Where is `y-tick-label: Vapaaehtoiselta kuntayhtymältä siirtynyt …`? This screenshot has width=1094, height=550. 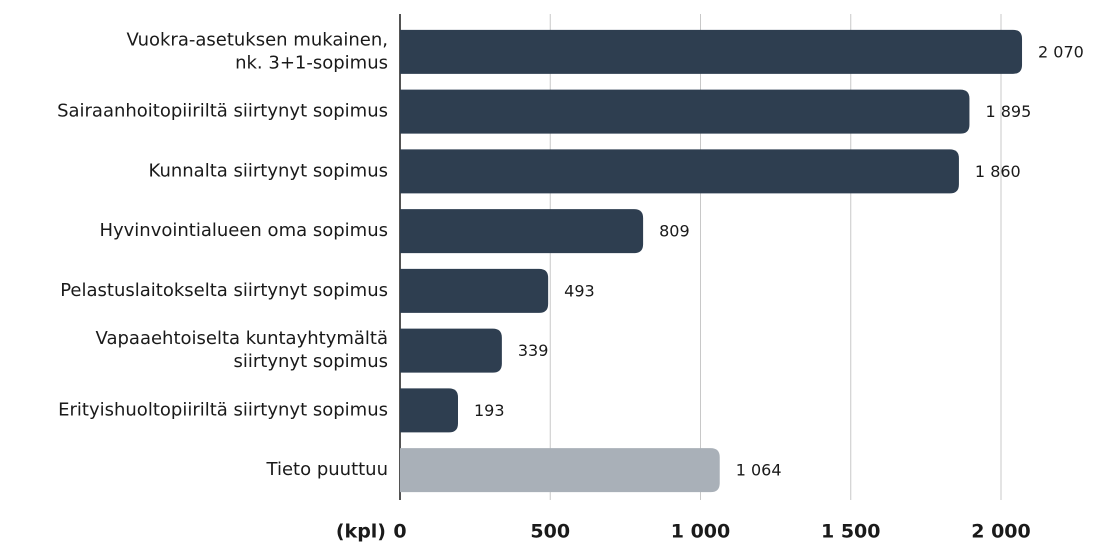 y-tick-label: Vapaaehtoiselta kuntayhtymältä siirtynyt … is located at coordinates (242, 350).